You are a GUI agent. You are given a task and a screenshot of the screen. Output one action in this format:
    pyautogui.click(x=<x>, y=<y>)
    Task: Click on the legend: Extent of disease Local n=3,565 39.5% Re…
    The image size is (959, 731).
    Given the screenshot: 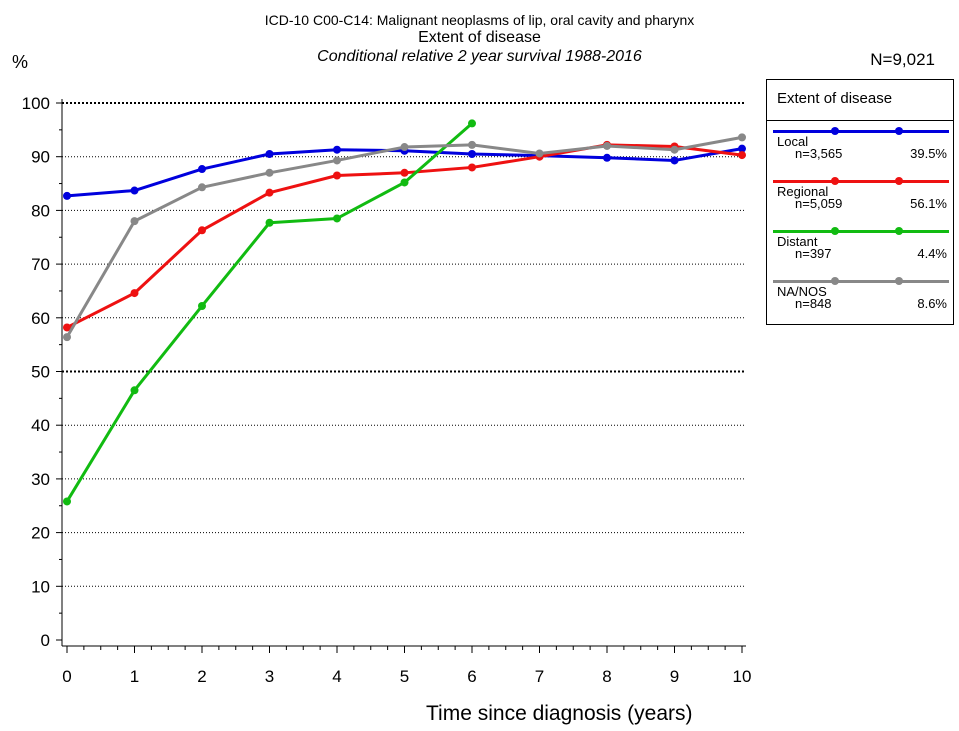 What is the action you would take?
    pyautogui.click(x=860, y=202)
    